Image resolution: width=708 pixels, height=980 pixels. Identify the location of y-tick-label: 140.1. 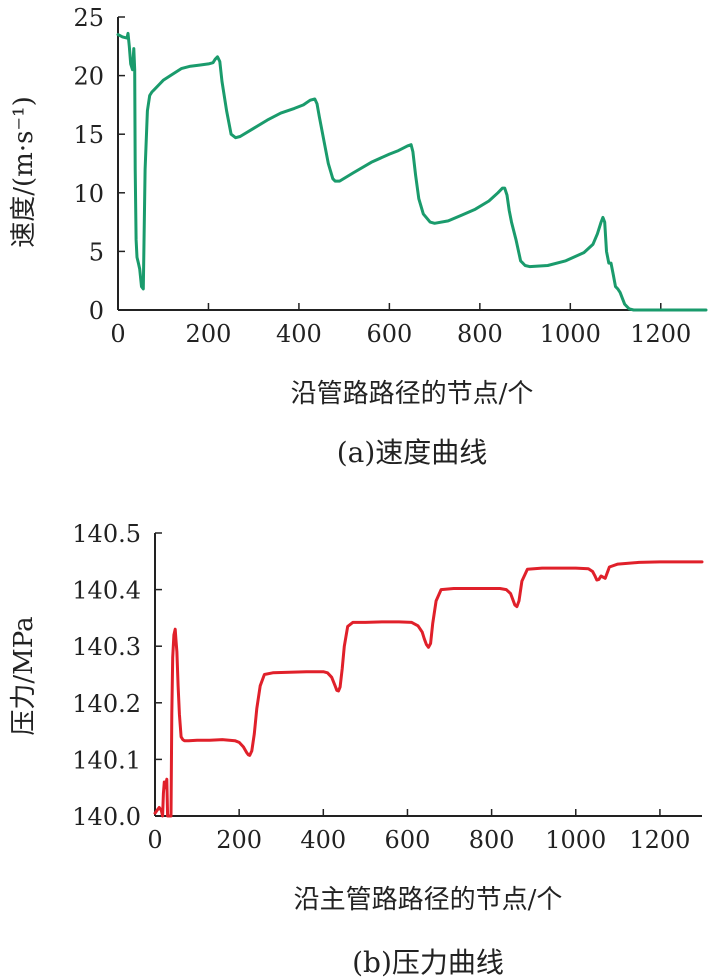
(106, 760).